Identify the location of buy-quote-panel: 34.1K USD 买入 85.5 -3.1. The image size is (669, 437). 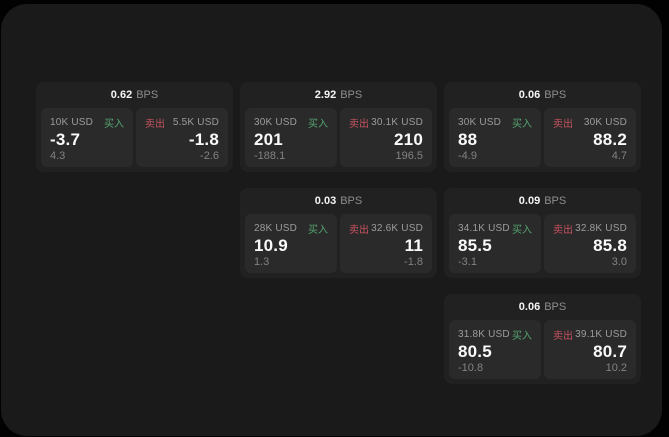
(495, 243).